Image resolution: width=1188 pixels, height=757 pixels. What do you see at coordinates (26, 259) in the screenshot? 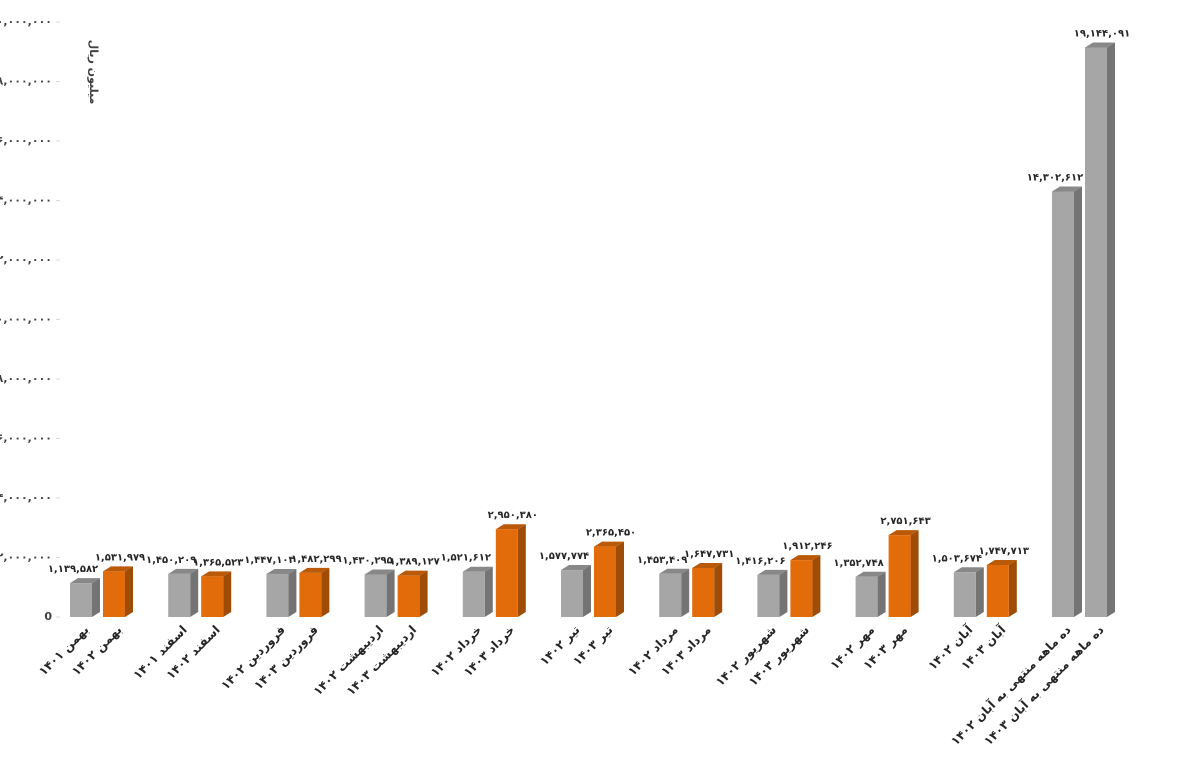
I see `y-tick-label: ۱۲,۰۰۰,۰۰۰` at bounding box center [26, 259].